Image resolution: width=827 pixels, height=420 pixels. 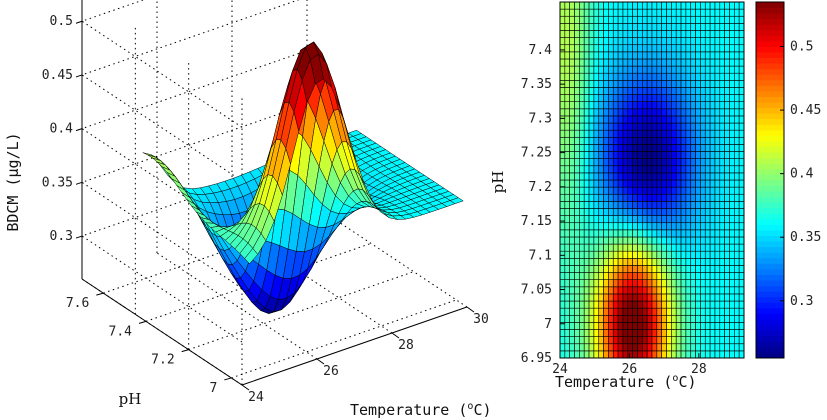 What do you see at coordinates (162, 332) in the screenshot?
I see `surface-y-axis-line` at bounding box center [162, 332].